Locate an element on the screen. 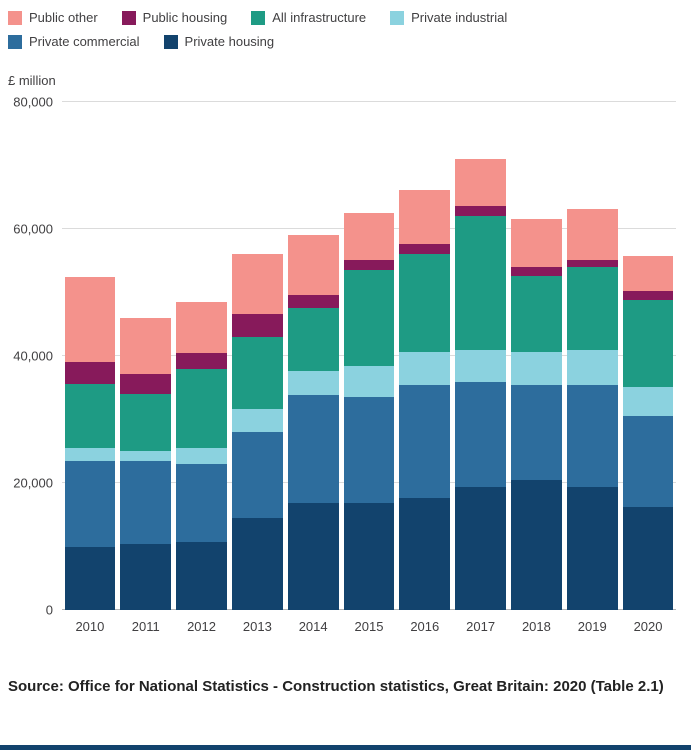 The image size is (691, 750). legend-item: Private housing is located at coordinates (219, 41).